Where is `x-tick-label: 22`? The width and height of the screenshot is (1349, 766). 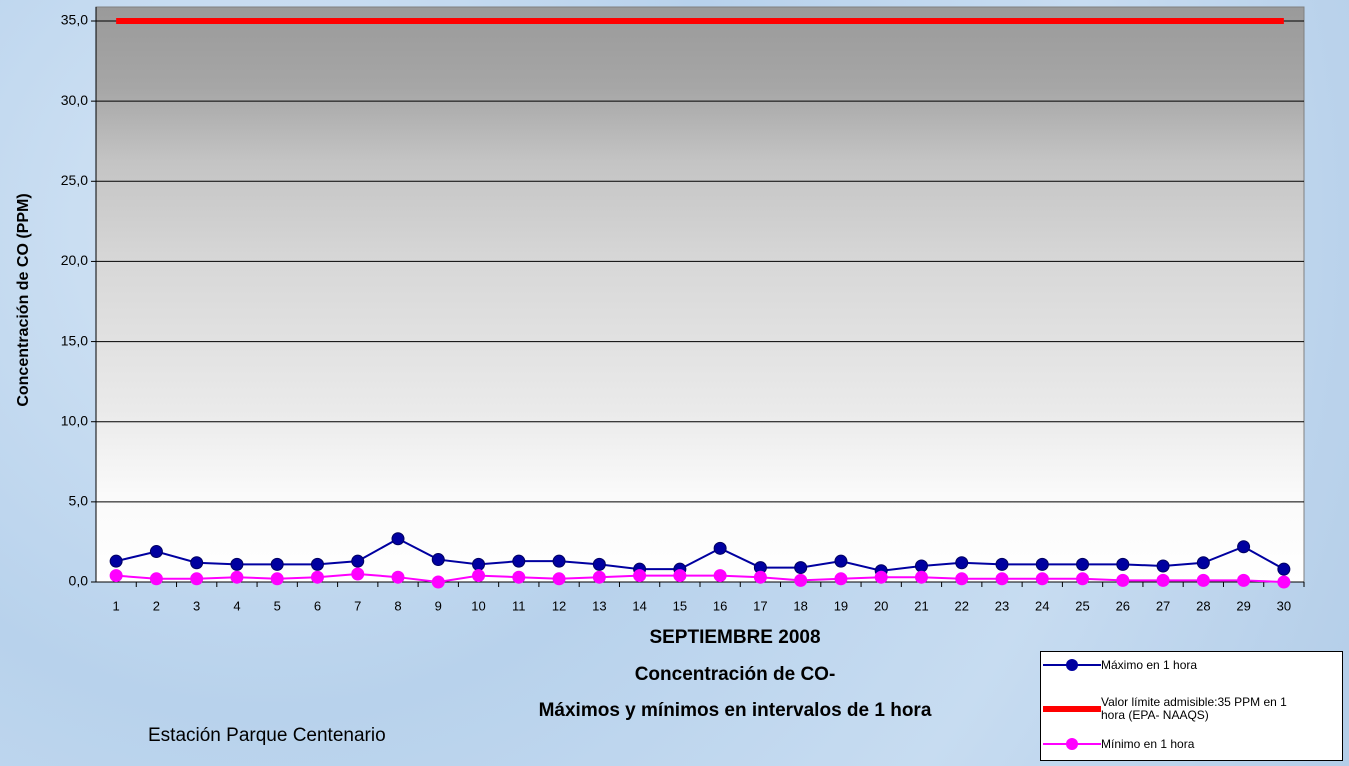 x-tick-label: 22 is located at coordinates (961, 605).